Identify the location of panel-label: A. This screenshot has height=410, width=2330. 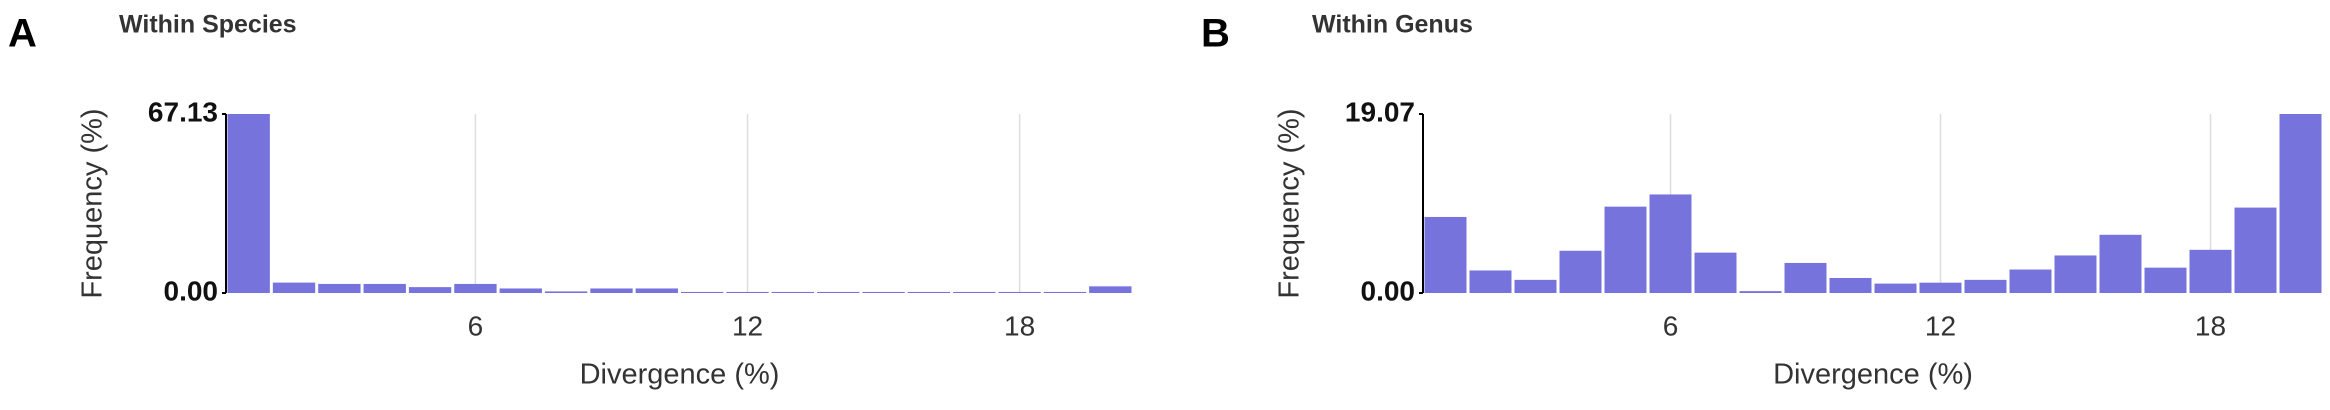
(22, 34).